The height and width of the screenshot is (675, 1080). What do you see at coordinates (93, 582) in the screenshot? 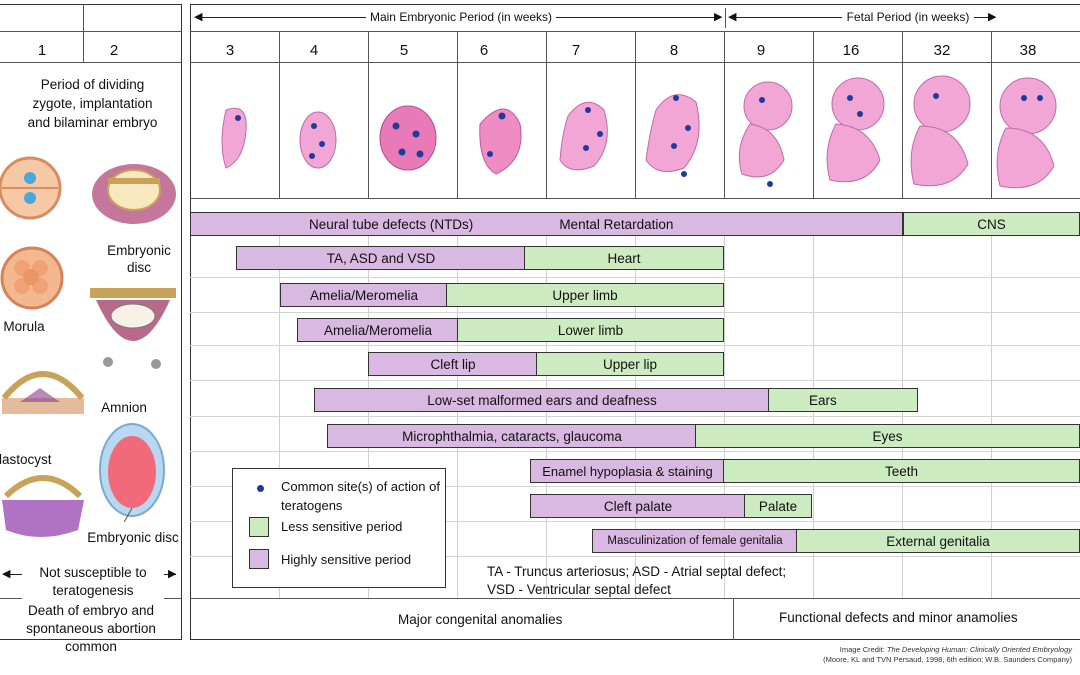
I see `not-susceptible-label: Not susceptible to teratogenesis` at bounding box center [93, 582].